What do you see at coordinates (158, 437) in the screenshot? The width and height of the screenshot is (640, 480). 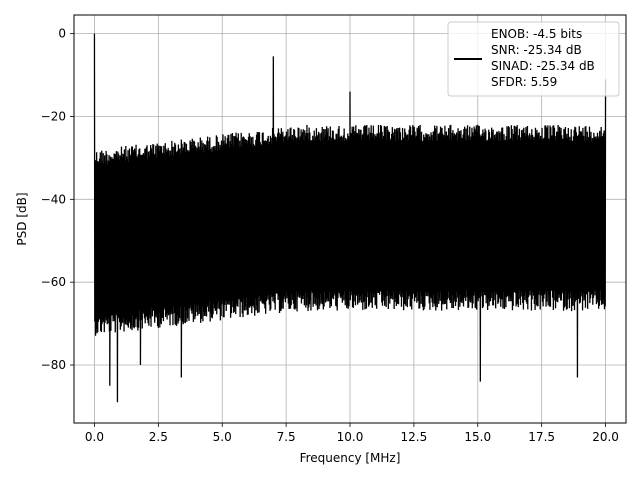 I see `x-tick-label: 2.5` at bounding box center [158, 437].